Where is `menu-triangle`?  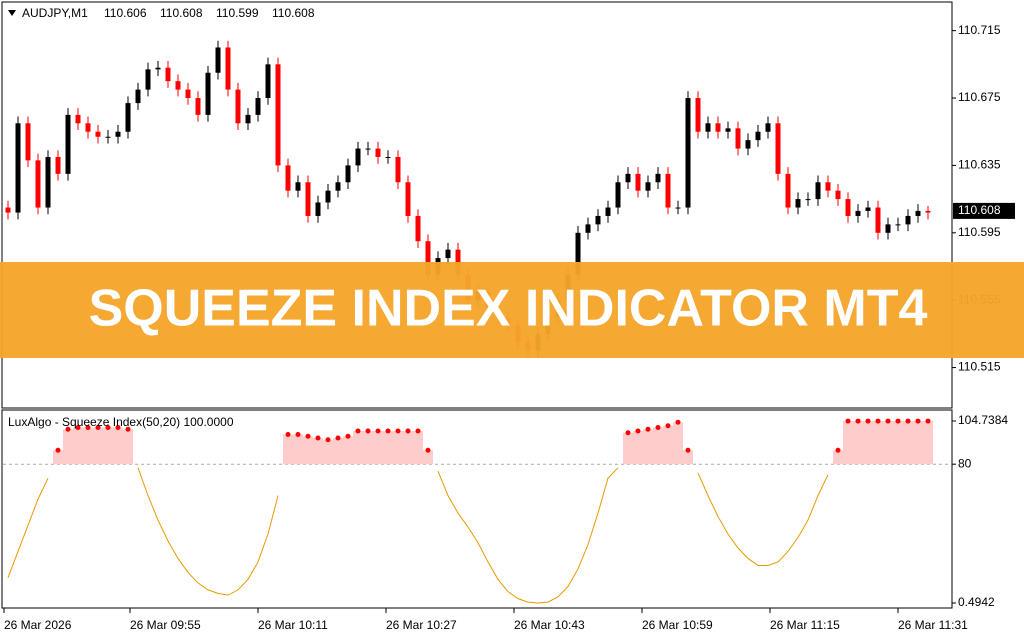 menu-triangle is located at coordinates (12, 13).